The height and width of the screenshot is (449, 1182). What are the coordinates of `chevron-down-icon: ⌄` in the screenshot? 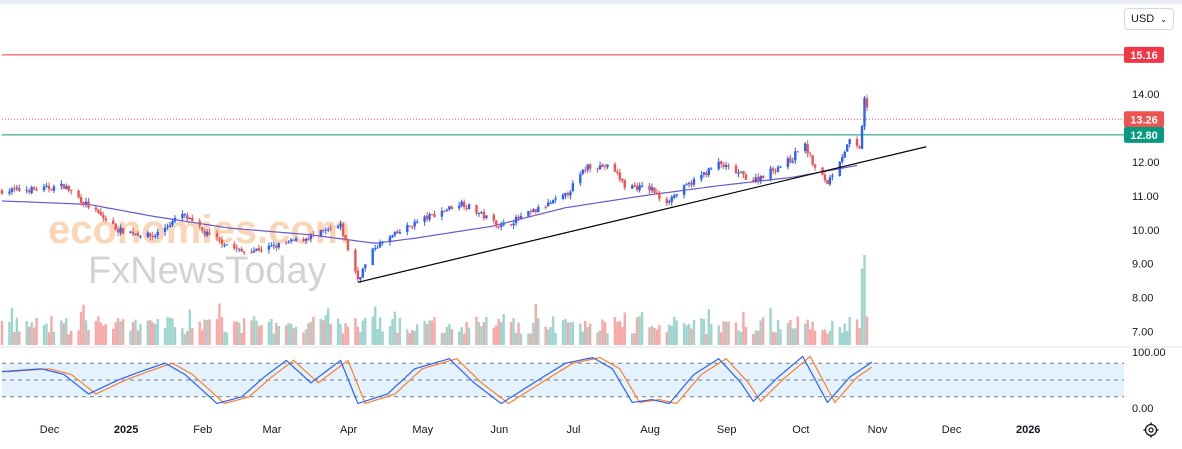 It's located at (1163, 19).